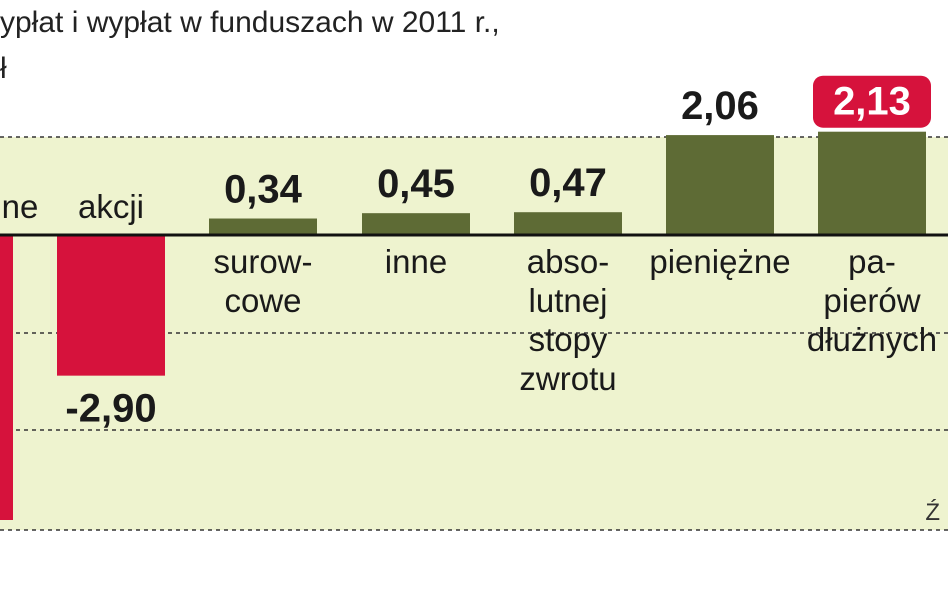 The height and width of the screenshot is (593, 948). Describe the element at coordinates (568, 300) in the screenshot. I see `category-label: lutnej` at that location.